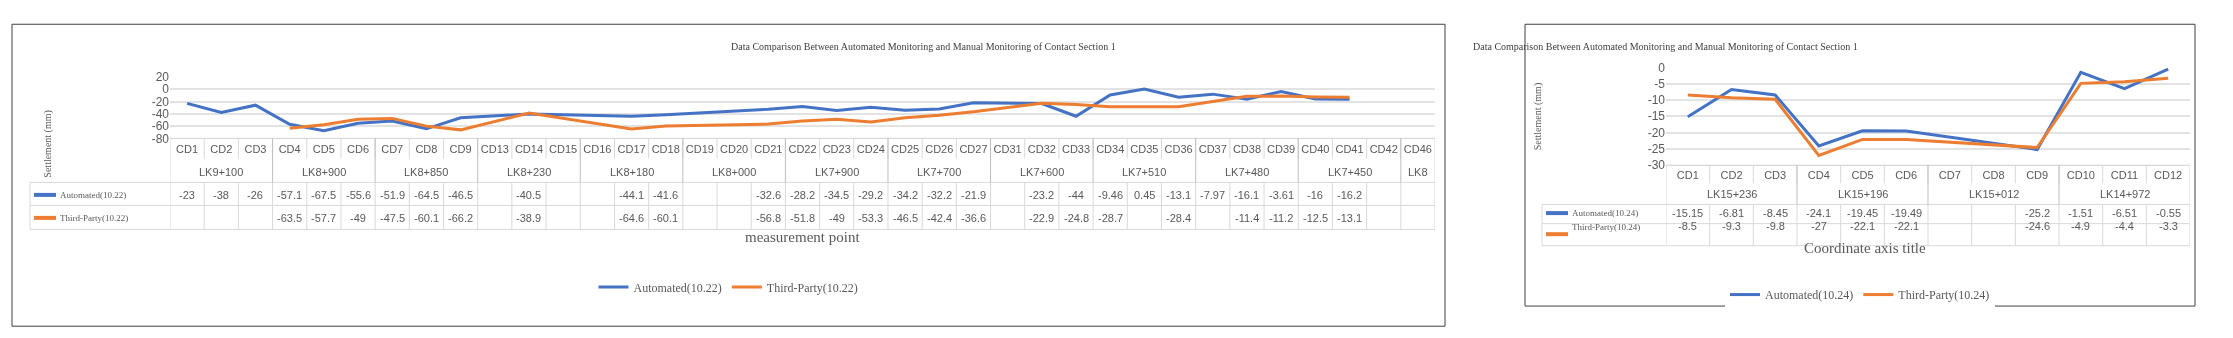 Image resolution: width=2233 pixels, height=338 pixels. I want to click on data-label: -3.3, so click(2168, 226).